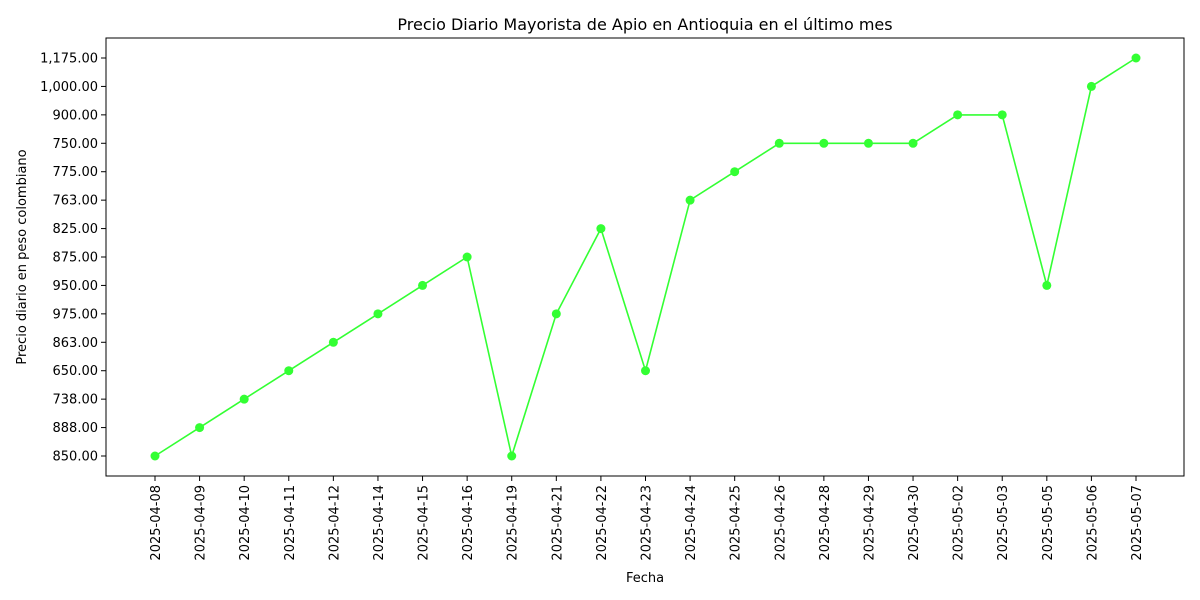  What do you see at coordinates (290, 523) in the screenshot?
I see `x-tick-label: 2025-04-11` at bounding box center [290, 523].